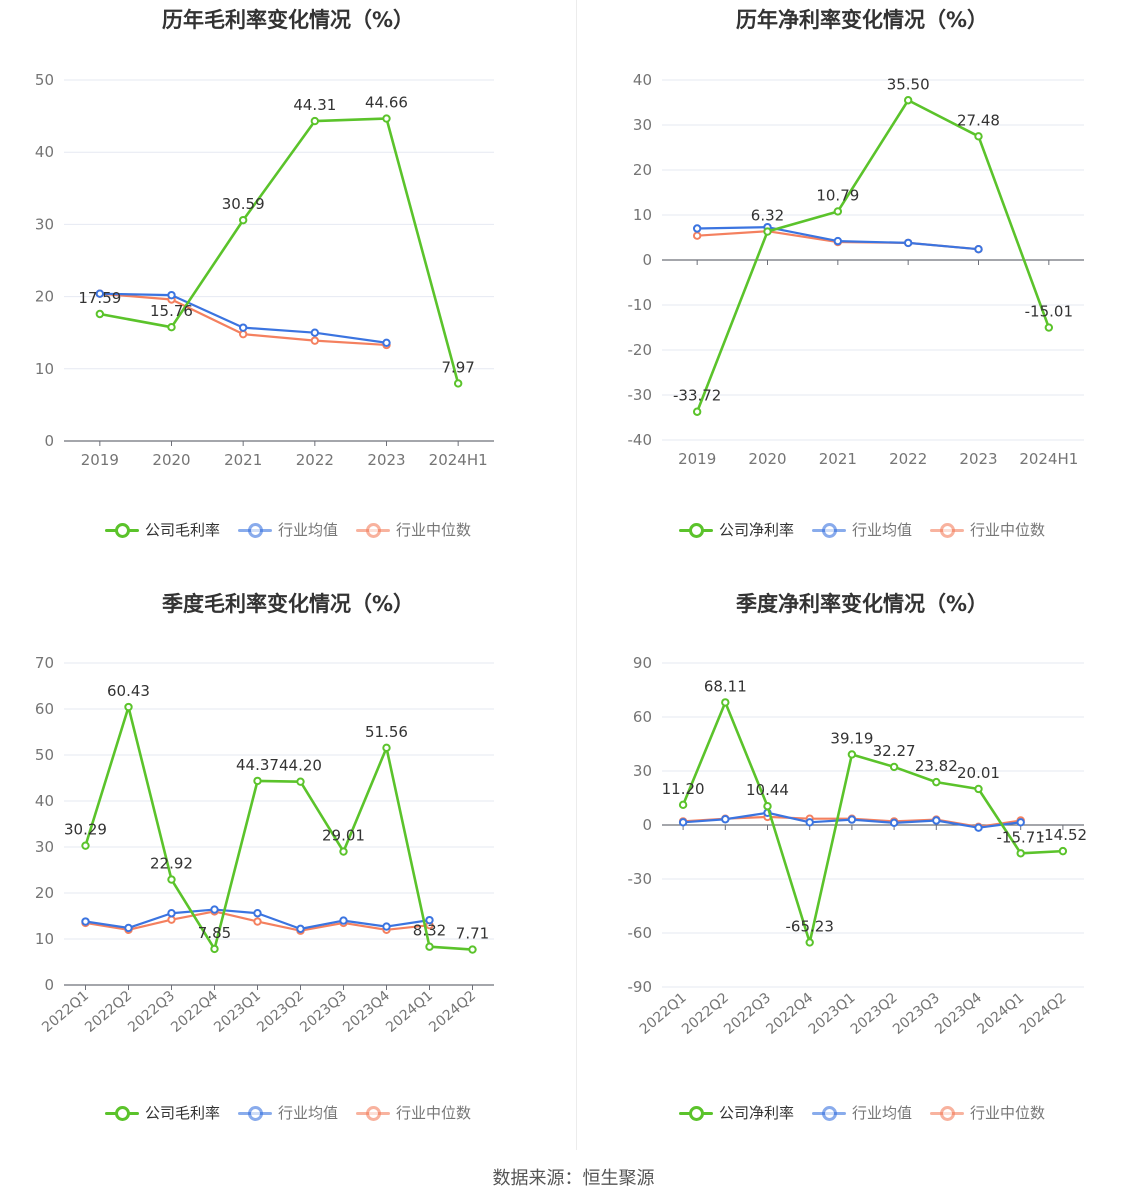 The image size is (1147, 1202). Describe the element at coordinates (642, 717) in the screenshot. I see `y-tick-label: 60` at that location.